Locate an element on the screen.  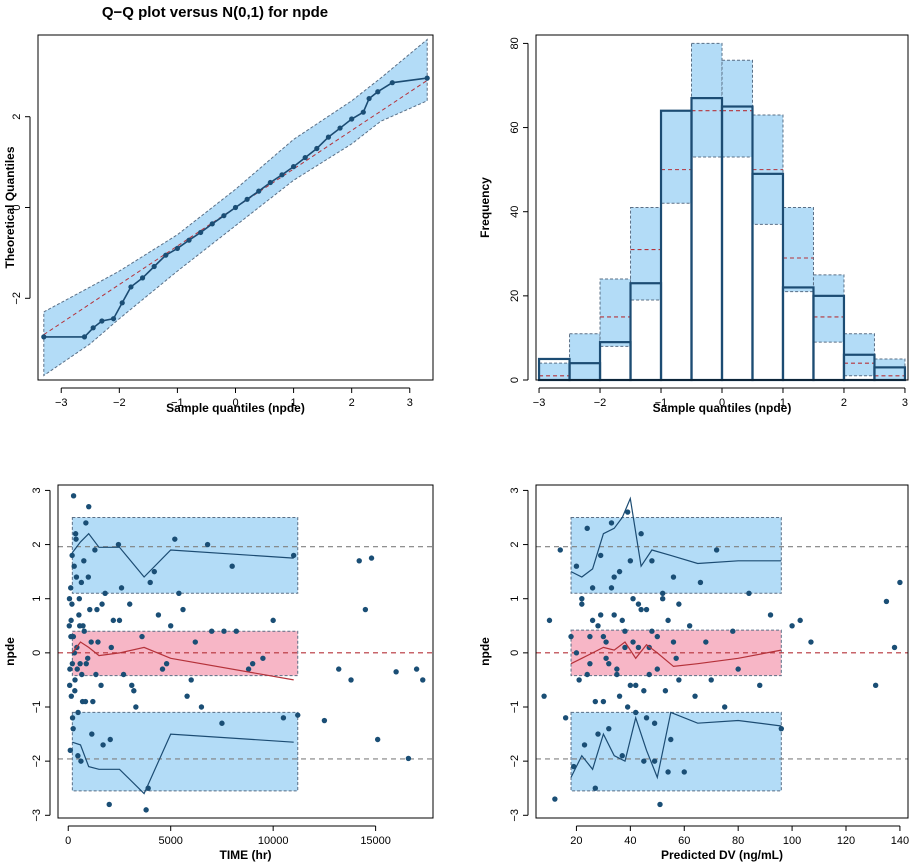
hist-y-tick-label: 0 is located at coordinates (515, 380).